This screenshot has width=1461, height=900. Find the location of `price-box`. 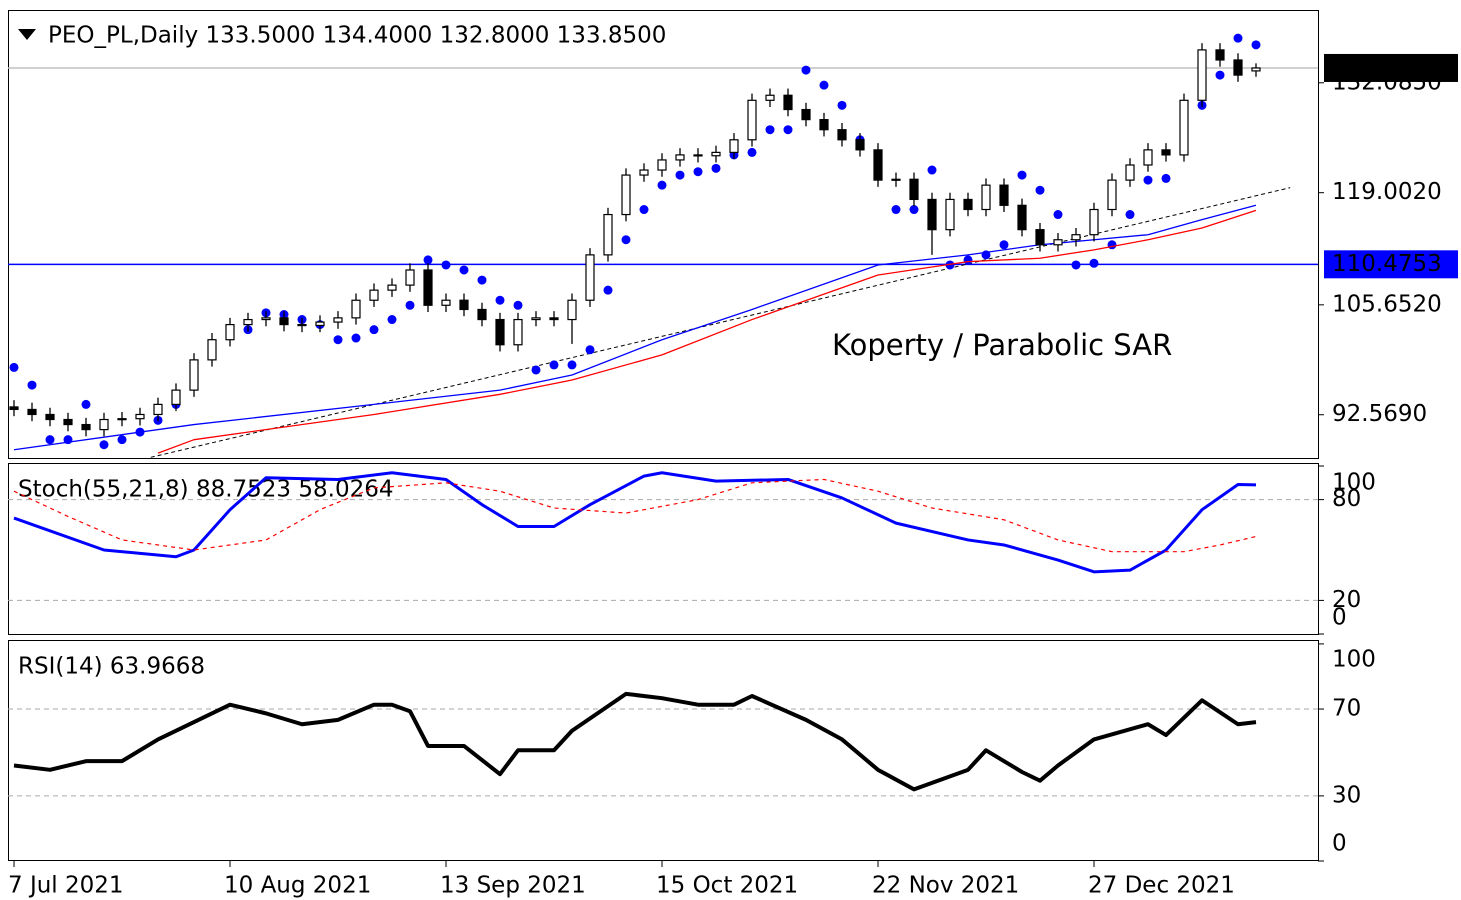

price-box is located at coordinates (1391, 67).